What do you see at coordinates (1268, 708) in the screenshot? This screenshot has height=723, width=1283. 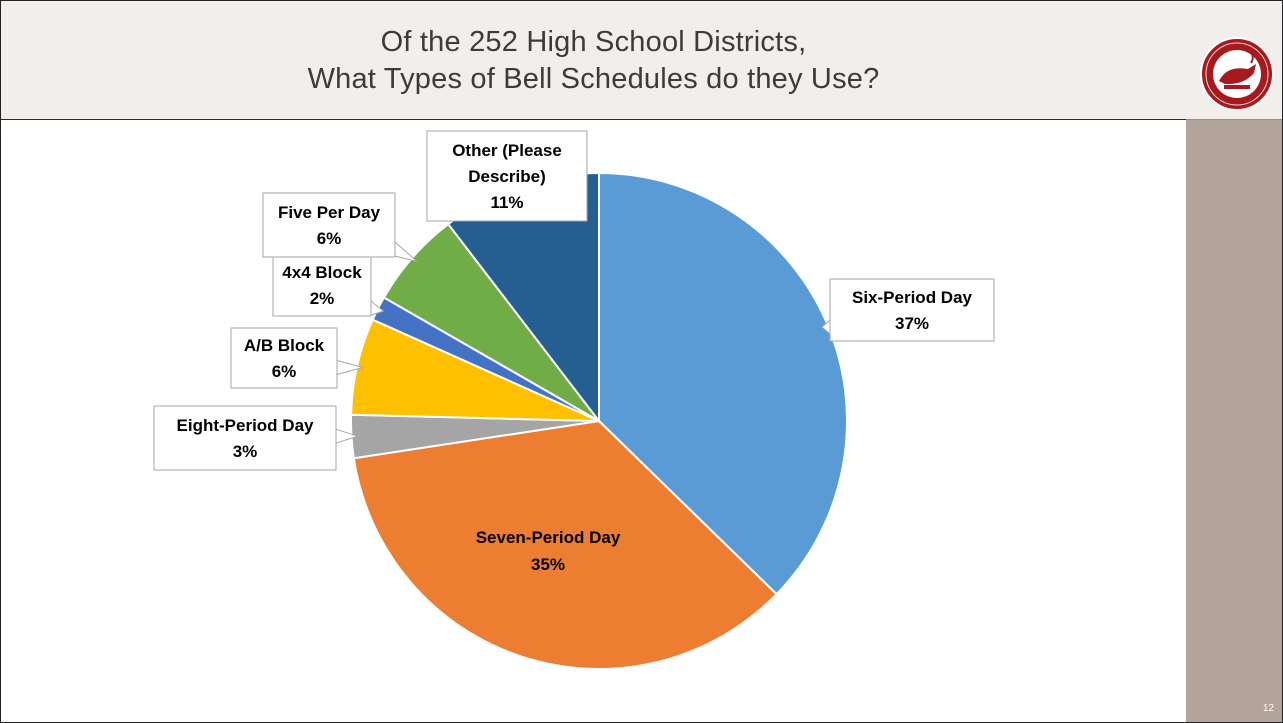 I see `page-number: 12` at bounding box center [1268, 708].